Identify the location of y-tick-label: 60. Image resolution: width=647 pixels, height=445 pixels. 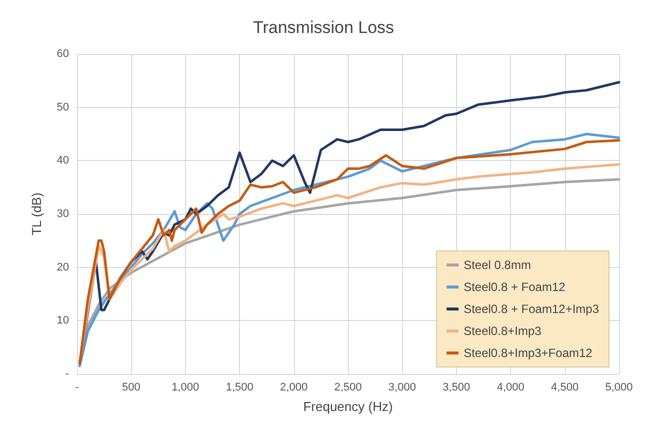
(62, 54).